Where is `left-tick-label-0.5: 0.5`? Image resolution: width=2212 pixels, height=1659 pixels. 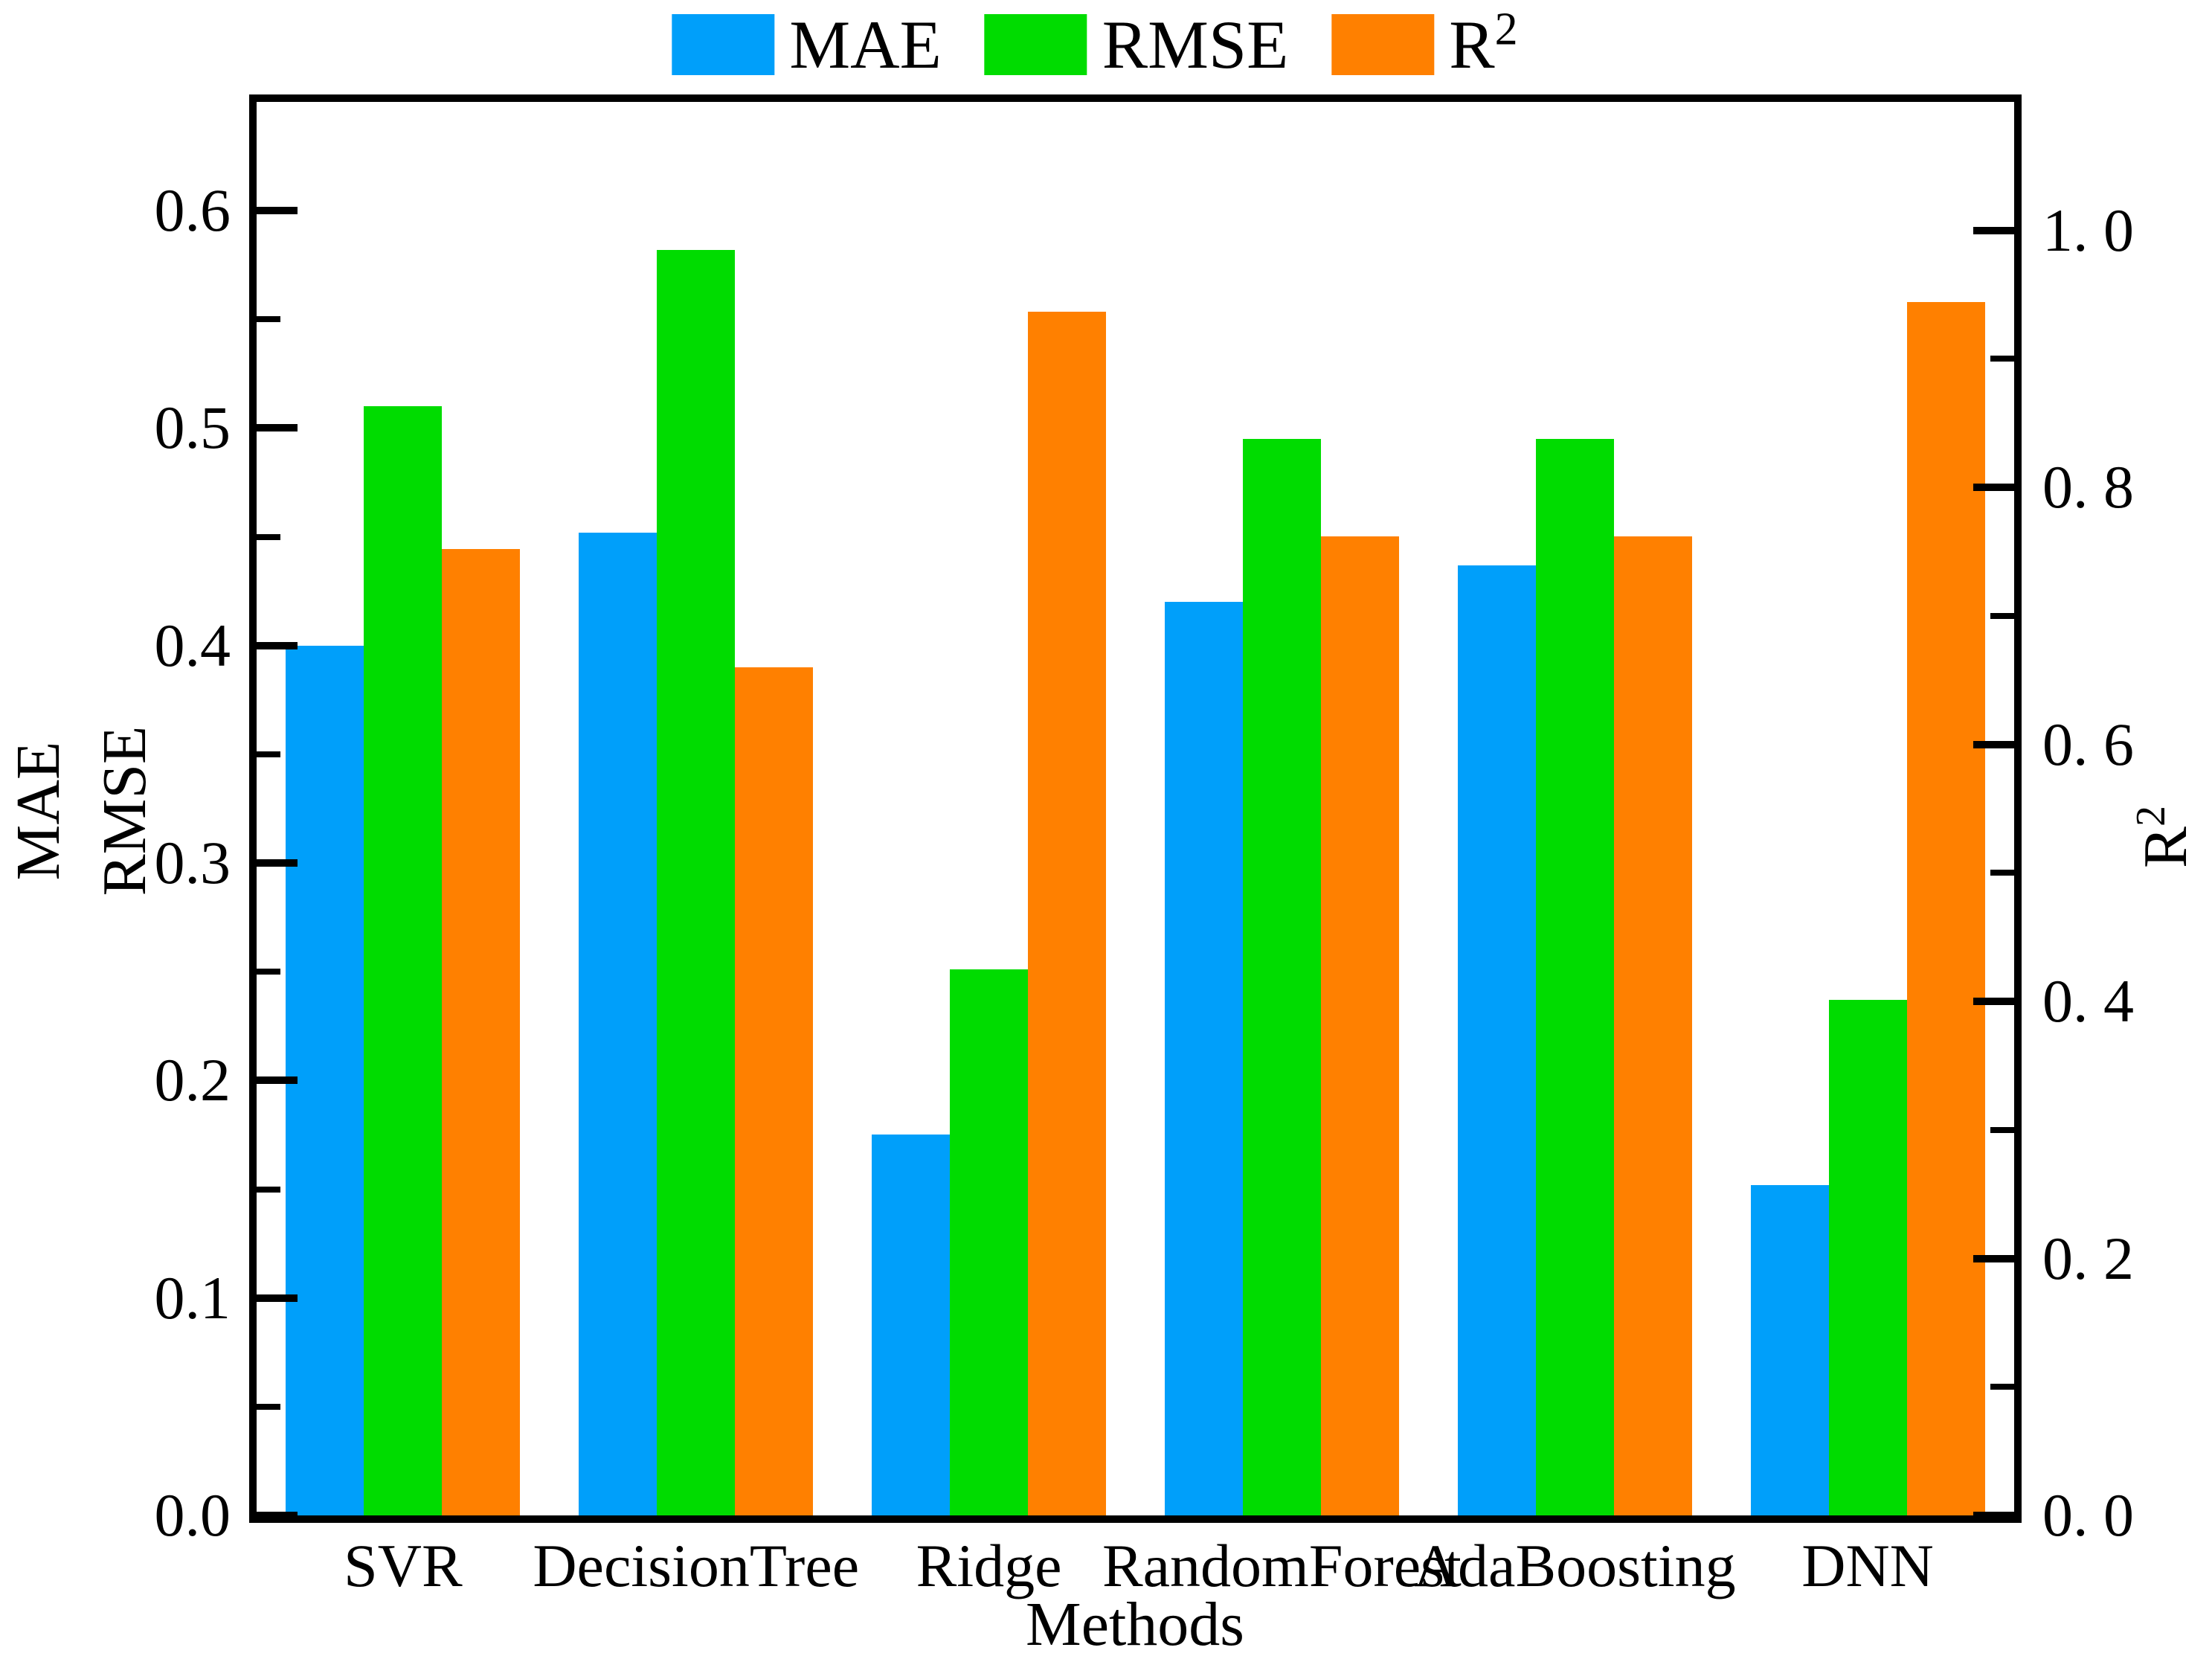 left-tick-label-0.5: 0.5 is located at coordinates (192, 428).